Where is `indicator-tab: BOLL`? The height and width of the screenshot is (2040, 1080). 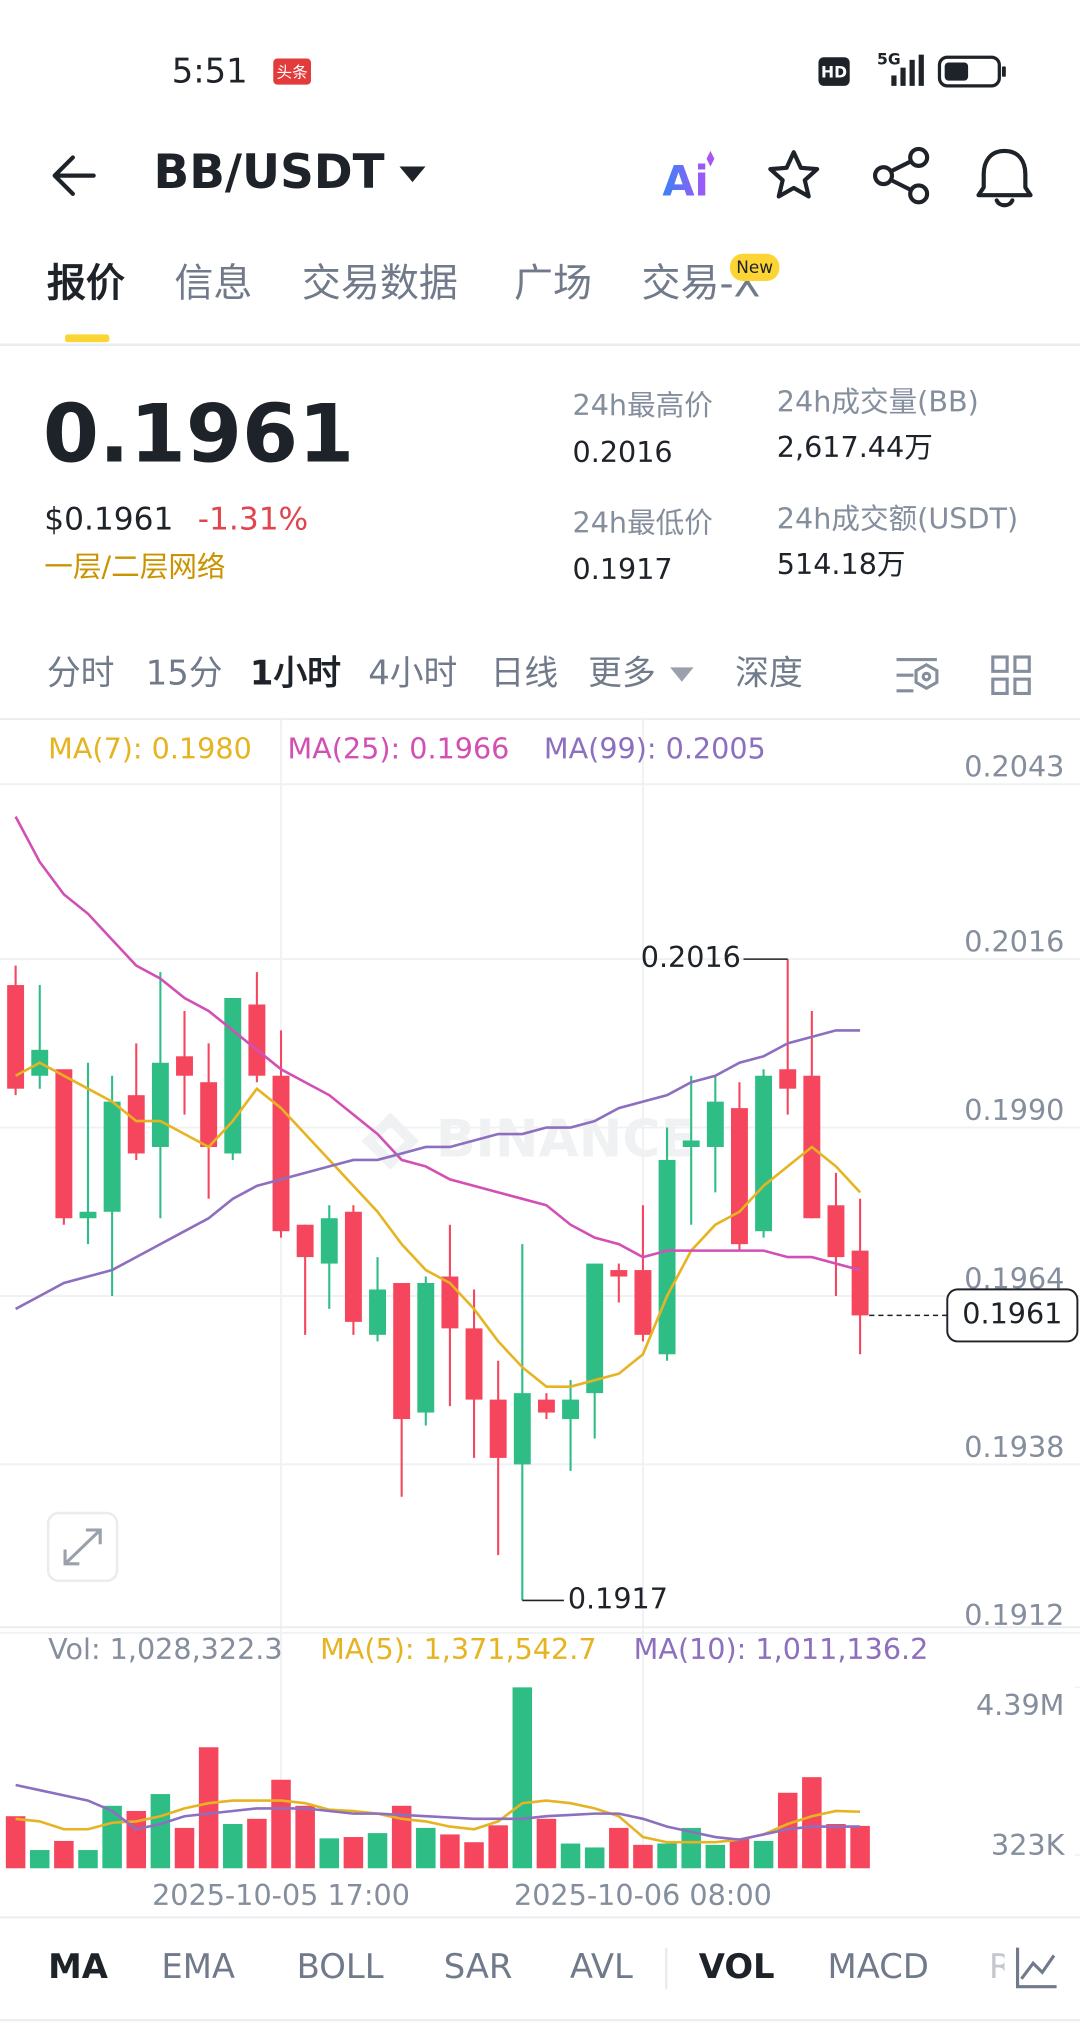
indicator-tab: BOLL is located at coordinates (340, 1966).